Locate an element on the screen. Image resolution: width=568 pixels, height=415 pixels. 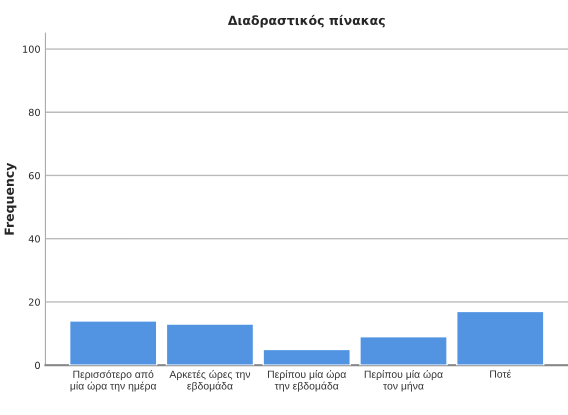
y-tick-label: 60 is located at coordinates (34, 176).